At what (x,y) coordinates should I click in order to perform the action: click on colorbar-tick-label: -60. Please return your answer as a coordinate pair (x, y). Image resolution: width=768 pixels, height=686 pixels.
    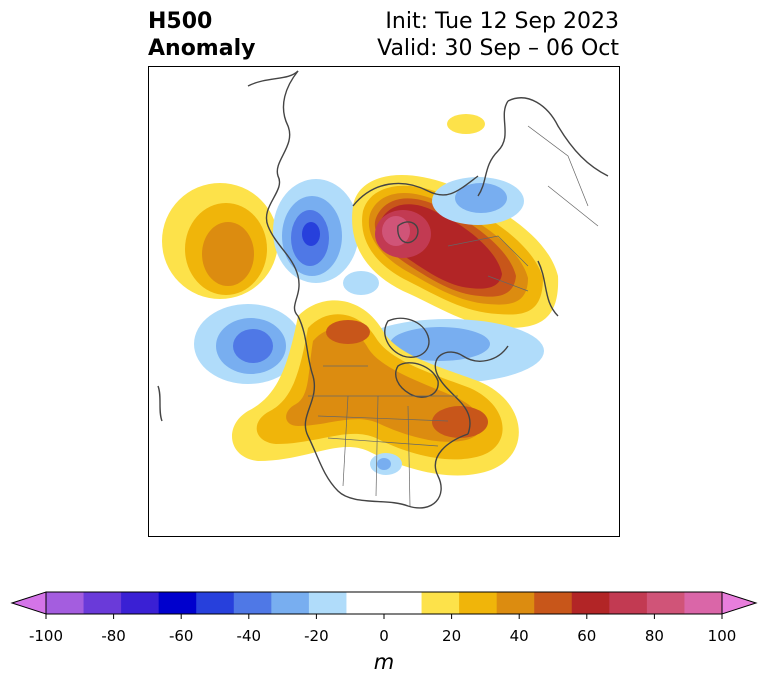
    Looking at the image, I should click on (181, 636).